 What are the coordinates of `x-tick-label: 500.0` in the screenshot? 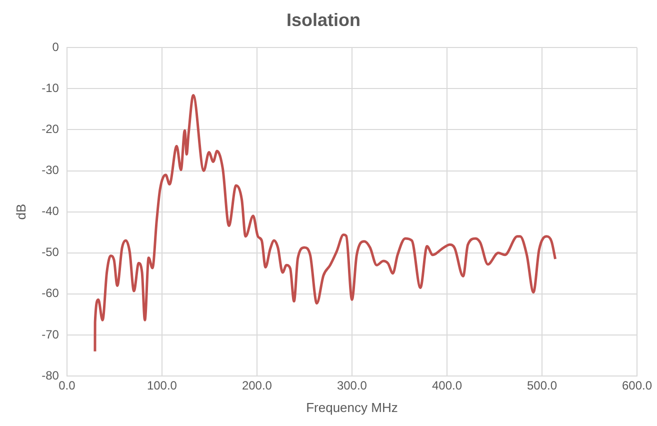 It's located at (542, 385).